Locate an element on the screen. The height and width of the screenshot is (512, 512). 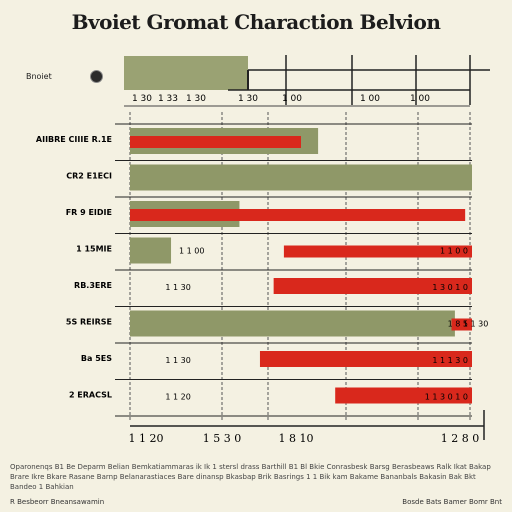
category-label: Ba 5ES is located at coordinates (96, 358).